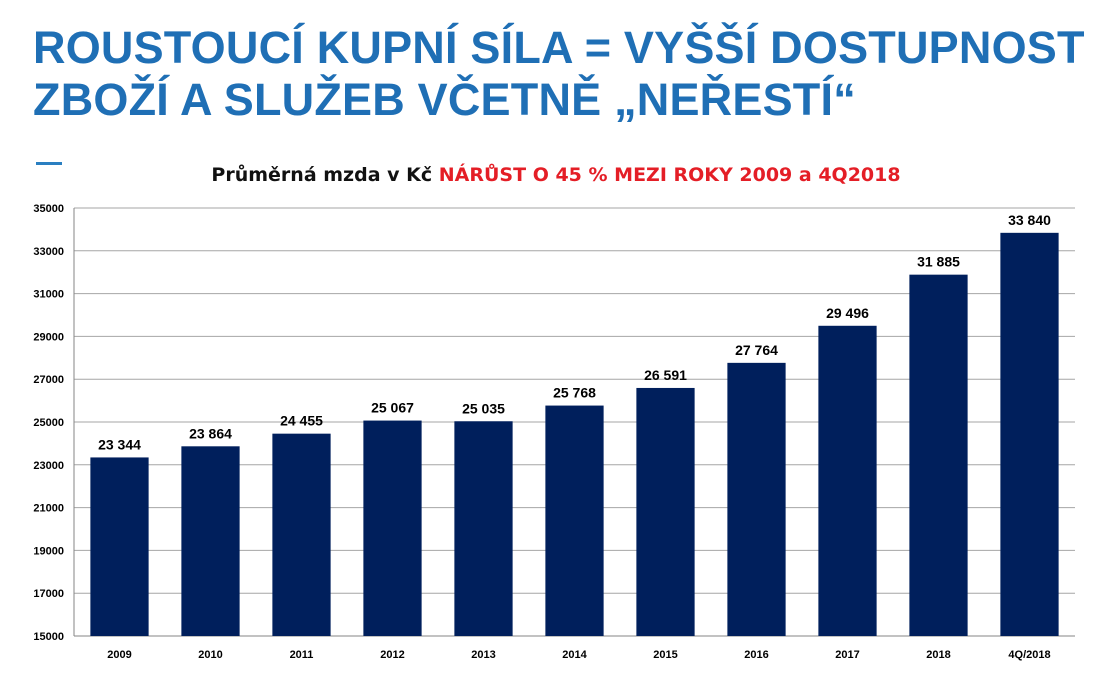  I want to click on x-tick-label: 2014, so click(574, 655).